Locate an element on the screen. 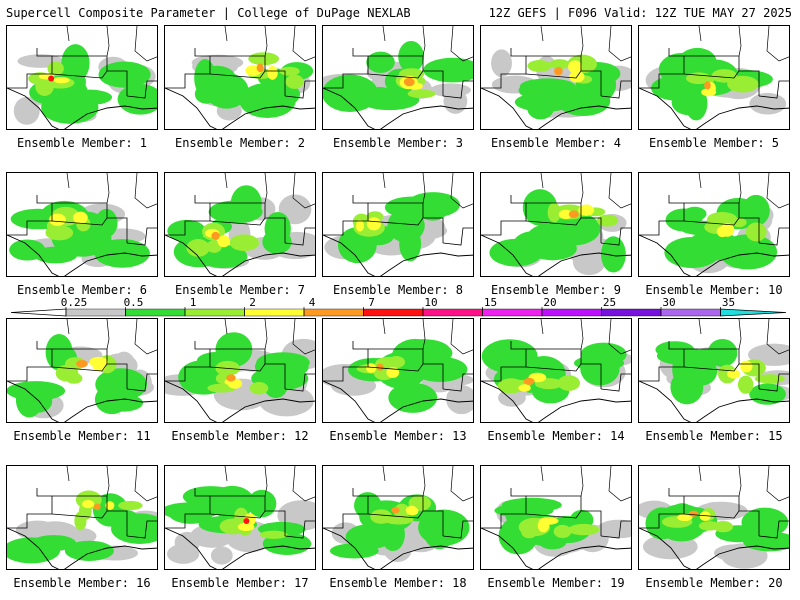 This screenshot has width=800, height=600. ensemble-member-6-panel is located at coordinates (82, 224).